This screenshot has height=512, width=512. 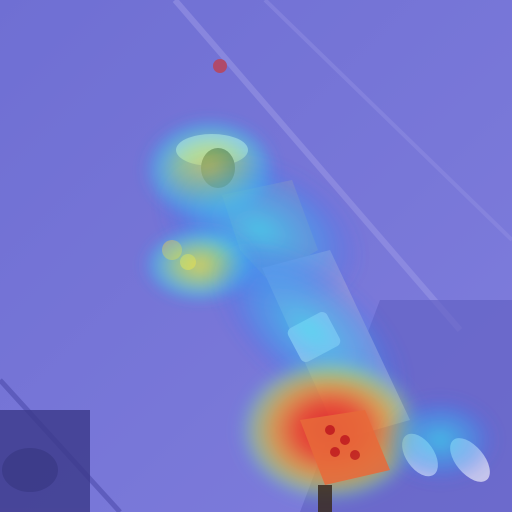 I want to click on clutter-bottom-left, so click(x=45, y=461).